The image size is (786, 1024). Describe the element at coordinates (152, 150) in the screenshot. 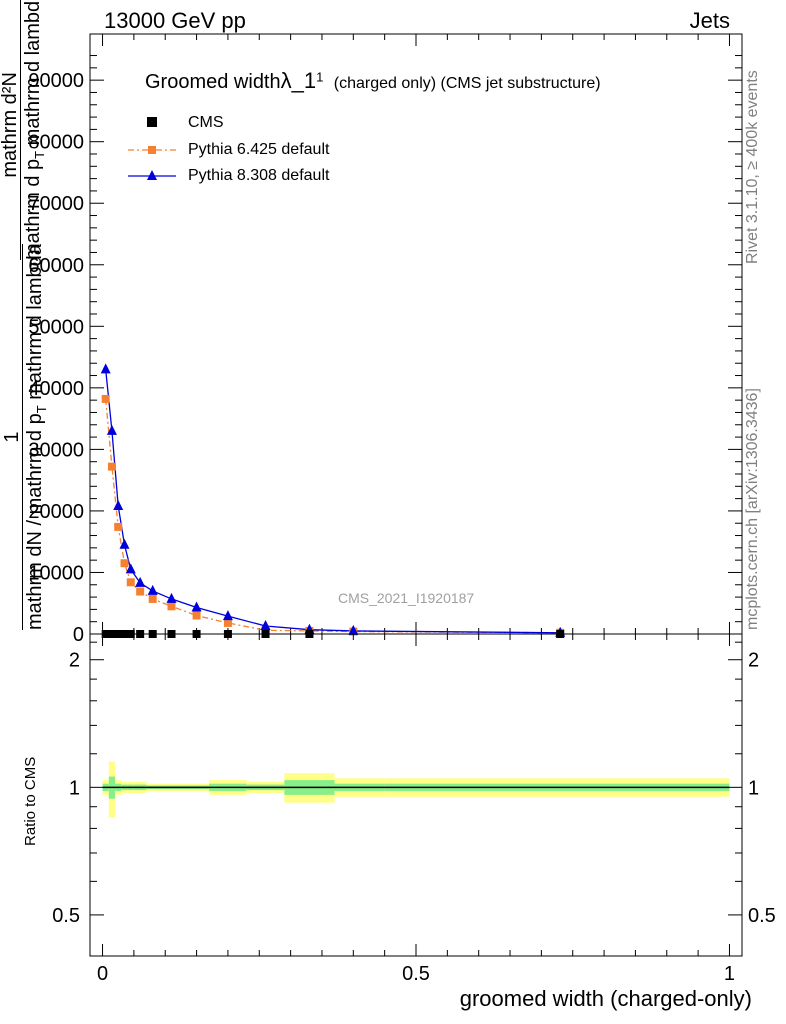

I see `legend-marker-pythia6` at that location.